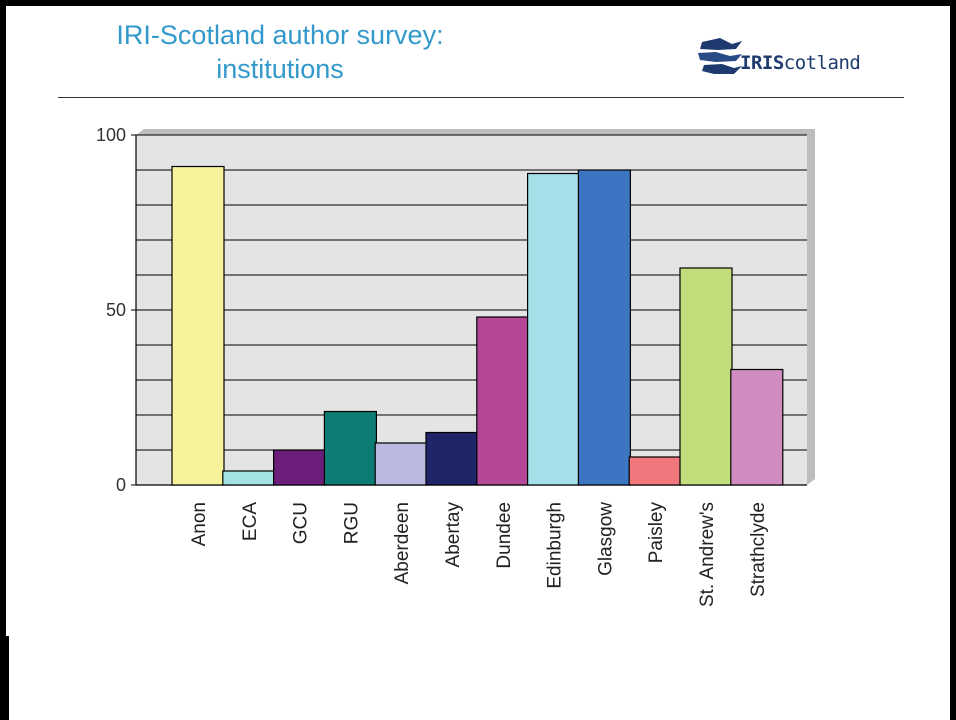  What do you see at coordinates (453, 535) in the screenshot?
I see `x-category-label: Abertay` at bounding box center [453, 535].